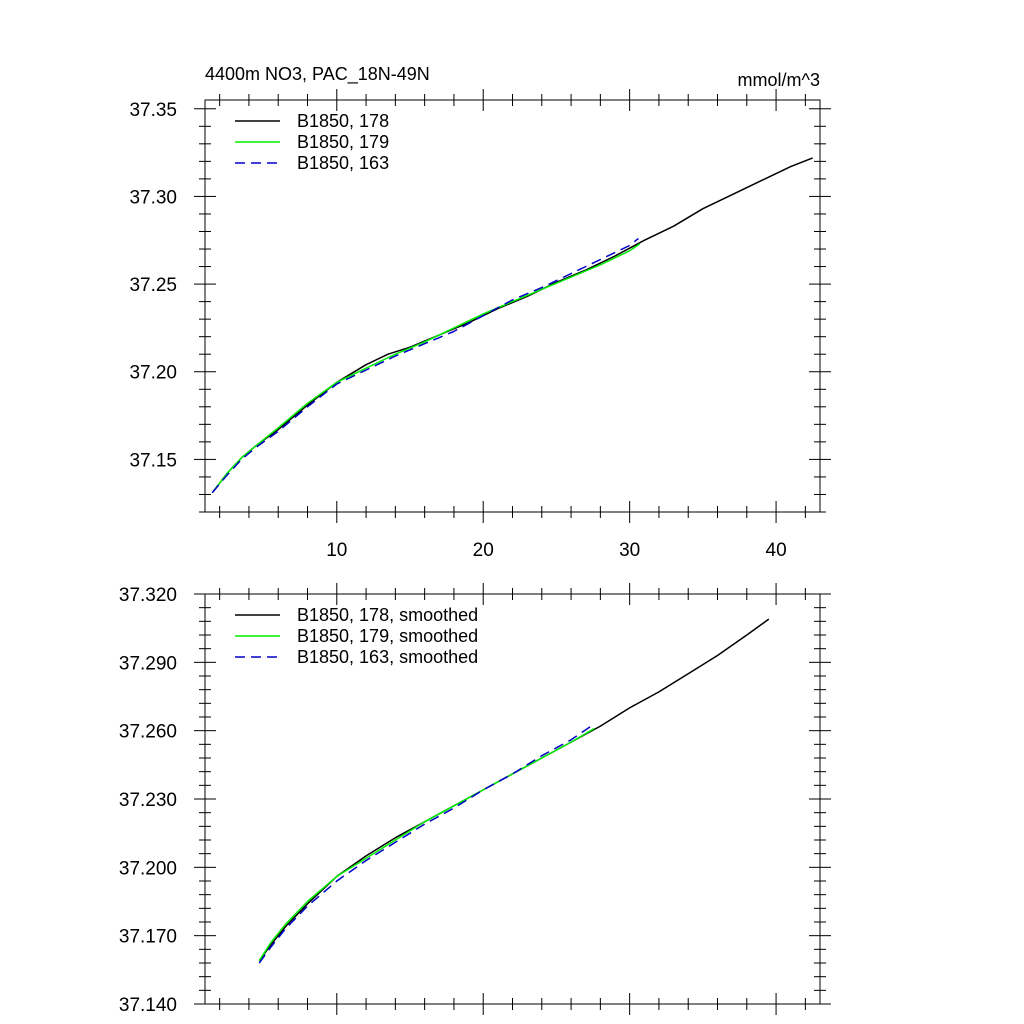 This screenshot has height=1024, width=1024. What do you see at coordinates (387, 657) in the screenshot?
I see `legend-label-3: B1850, 163, smoothed` at bounding box center [387, 657].